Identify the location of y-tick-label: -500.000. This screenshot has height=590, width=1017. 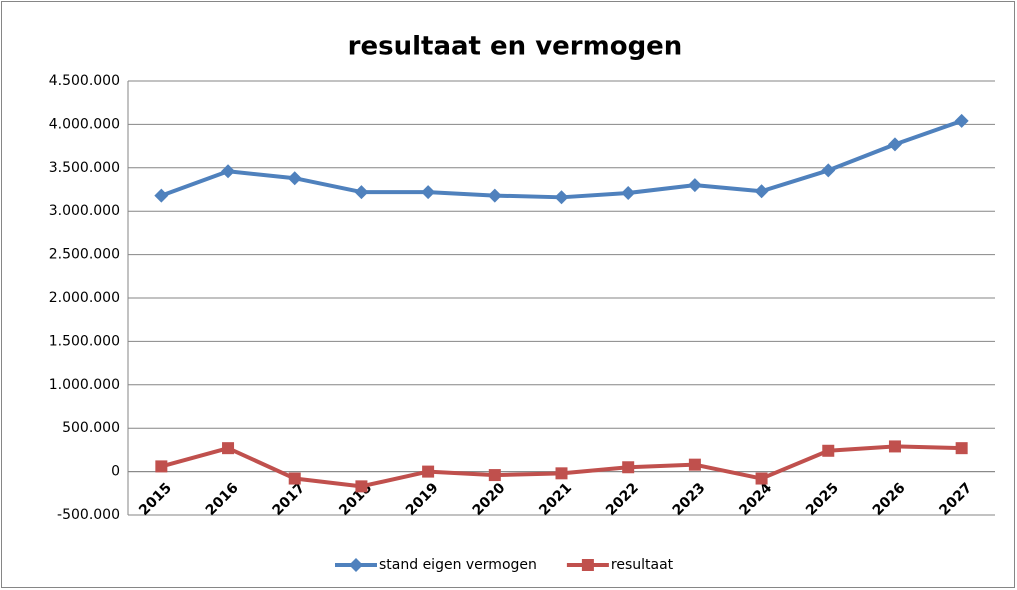
(88, 515).